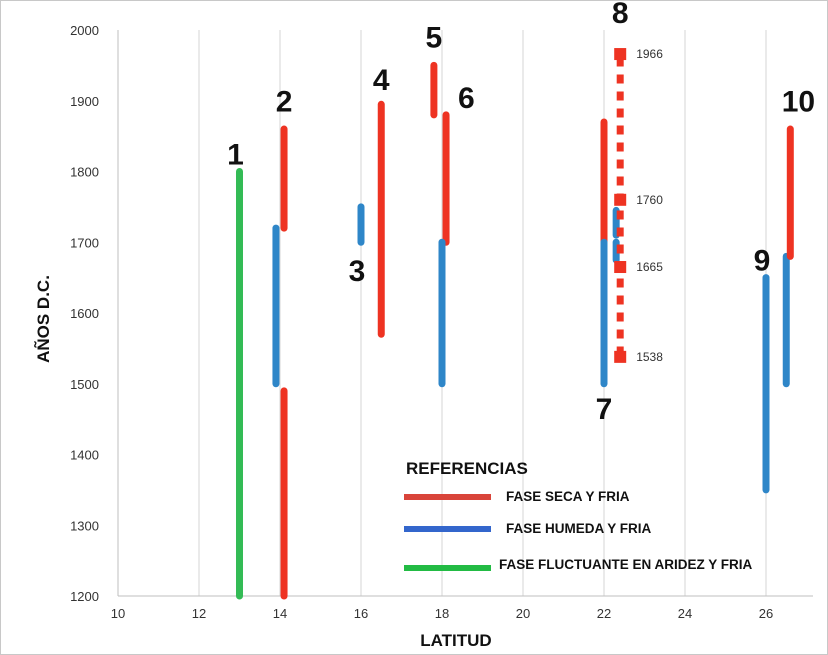 Image resolution: width=828 pixels, height=655 pixels. What do you see at coordinates (43, 319) in the screenshot?
I see `y-axis-title: AÑOS D.C.` at bounding box center [43, 319].